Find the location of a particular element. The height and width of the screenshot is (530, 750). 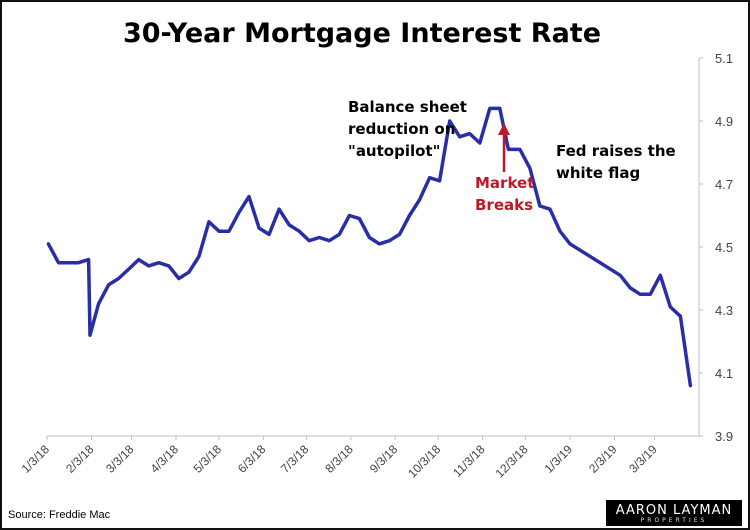

annotation-text: reduction on is located at coordinates (401, 129).